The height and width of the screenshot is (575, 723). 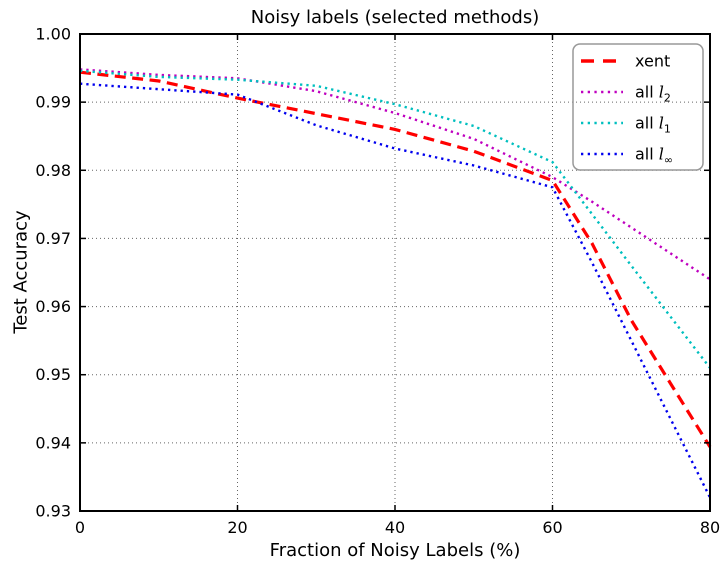 What do you see at coordinates (654, 156) in the screenshot?
I see `legend-label-all-linf: all l∞` at bounding box center [654, 156].